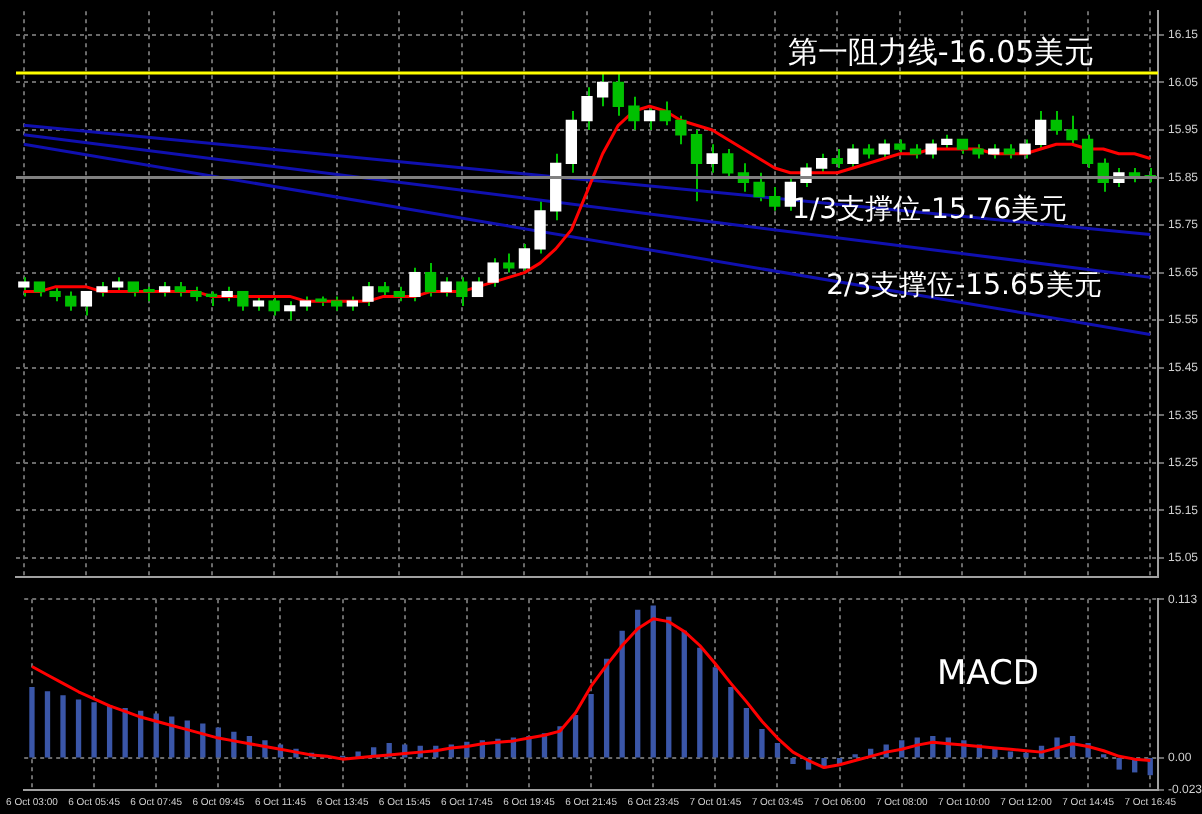 The image size is (1202, 814). Describe the element at coordinates (941, 51) in the screenshot. I see `ref-line-label: 第一阻力线-16.05美元` at that location.